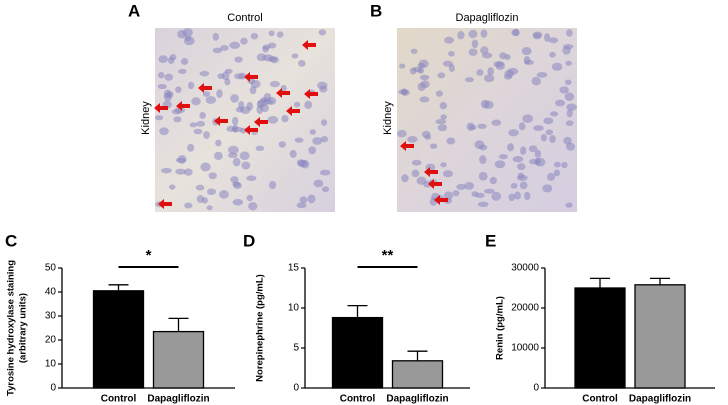 The image size is (728, 405). I want to click on y-axis-label: Norepinephrine (pg/mL), so click(260, 328).